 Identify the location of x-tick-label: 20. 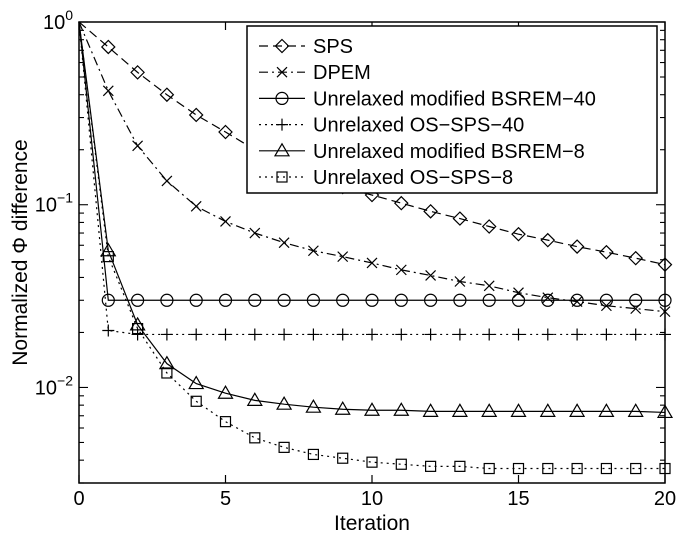
(665, 499).